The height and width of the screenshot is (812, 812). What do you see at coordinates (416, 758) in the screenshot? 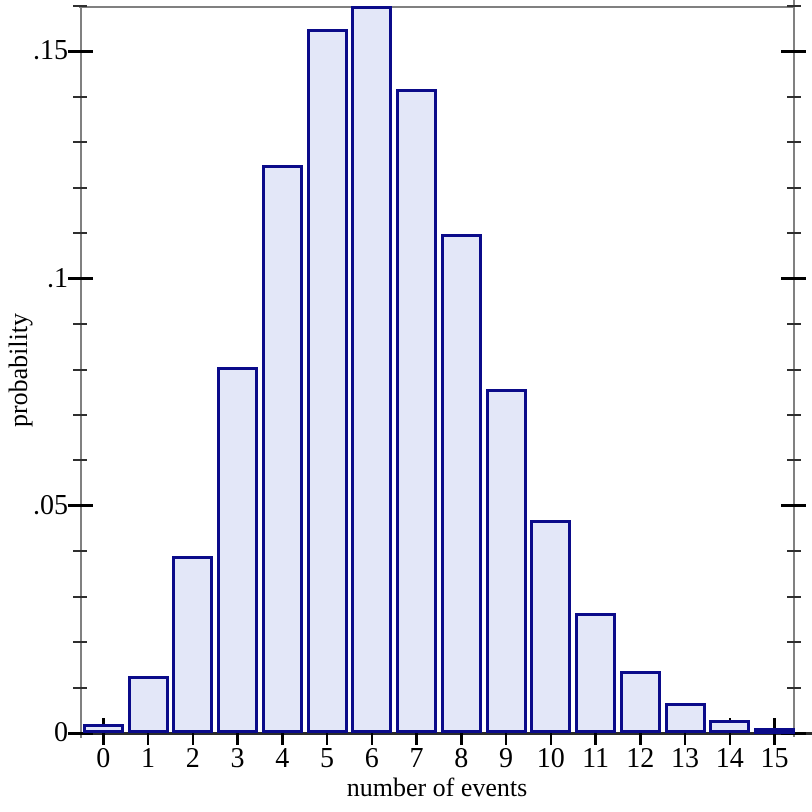
I see `x-tick-label: 7` at bounding box center [416, 758].